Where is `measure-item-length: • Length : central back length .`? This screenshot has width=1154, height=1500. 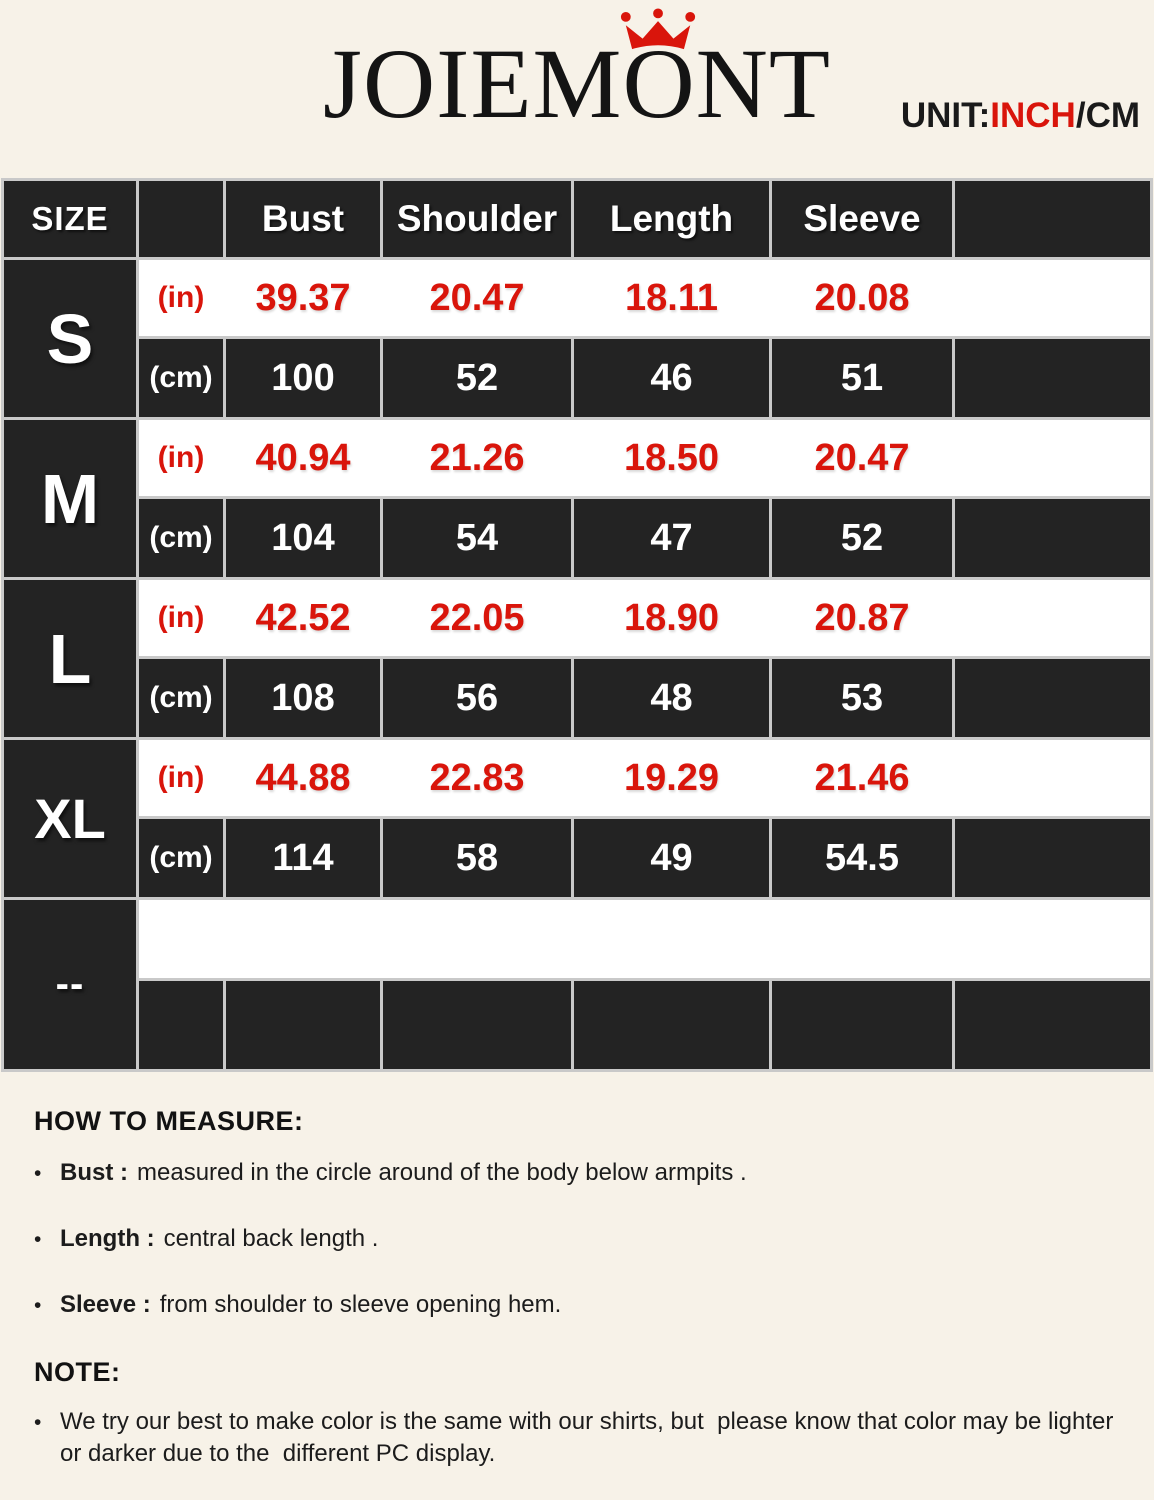
measure-item-length: • Length : central back length . is located at coordinates (582, 1239).